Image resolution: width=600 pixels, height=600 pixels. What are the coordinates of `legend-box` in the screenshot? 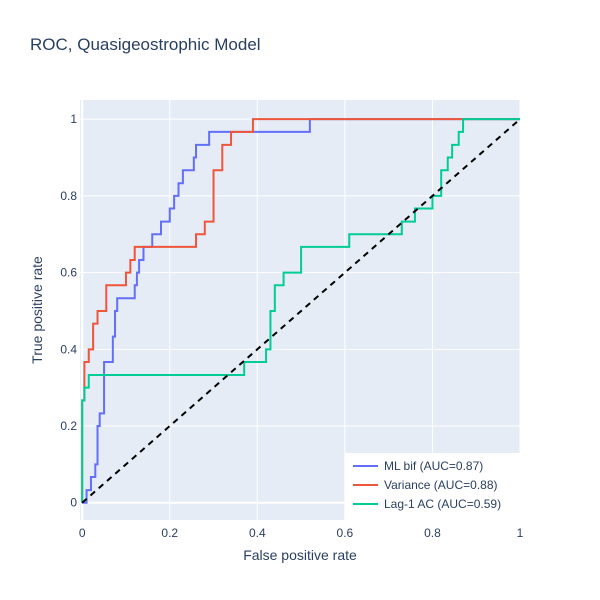 It's located at (432, 486).